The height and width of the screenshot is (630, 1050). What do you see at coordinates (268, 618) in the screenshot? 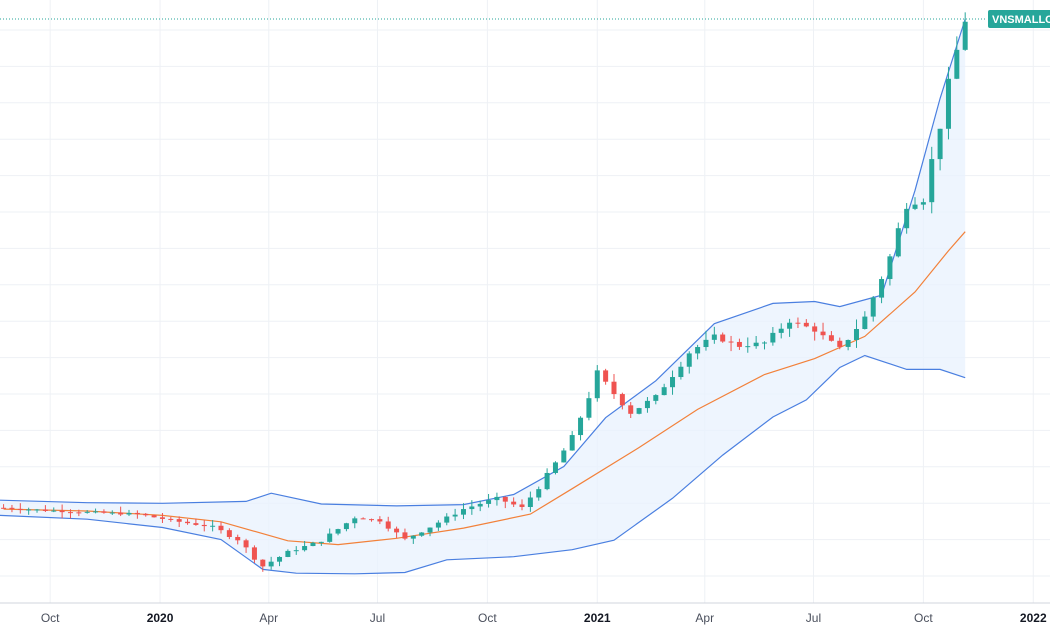
I see `x-tick-label: Apr` at bounding box center [268, 618].